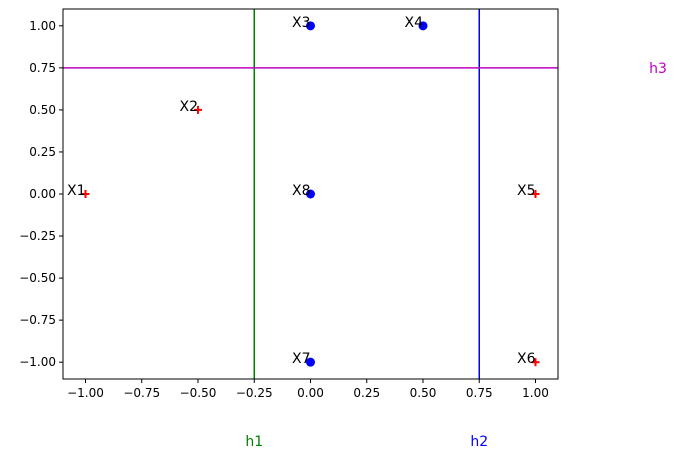 This screenshot has height=459, width=679. I want to click on point-x7, so click(310, 362).